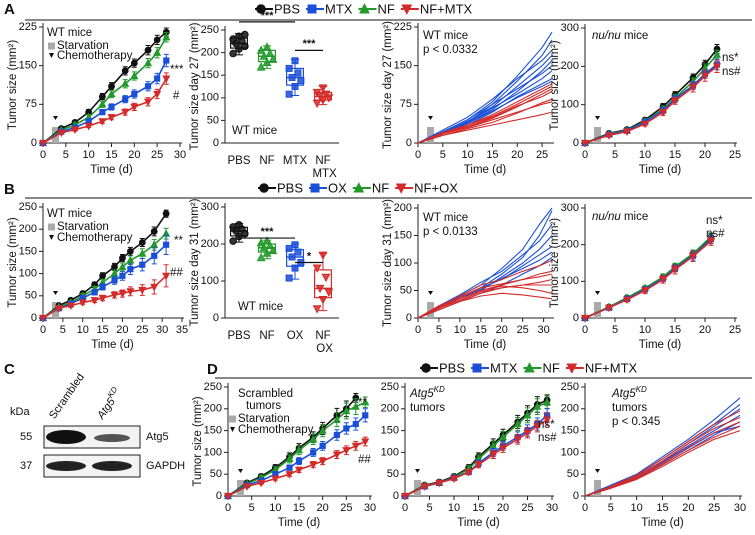 The width and height of the screenshot is (755, 535). Describe the element at coordinates (418, 330) in the screenshot. I see `x-tick-label: 0` at that location.